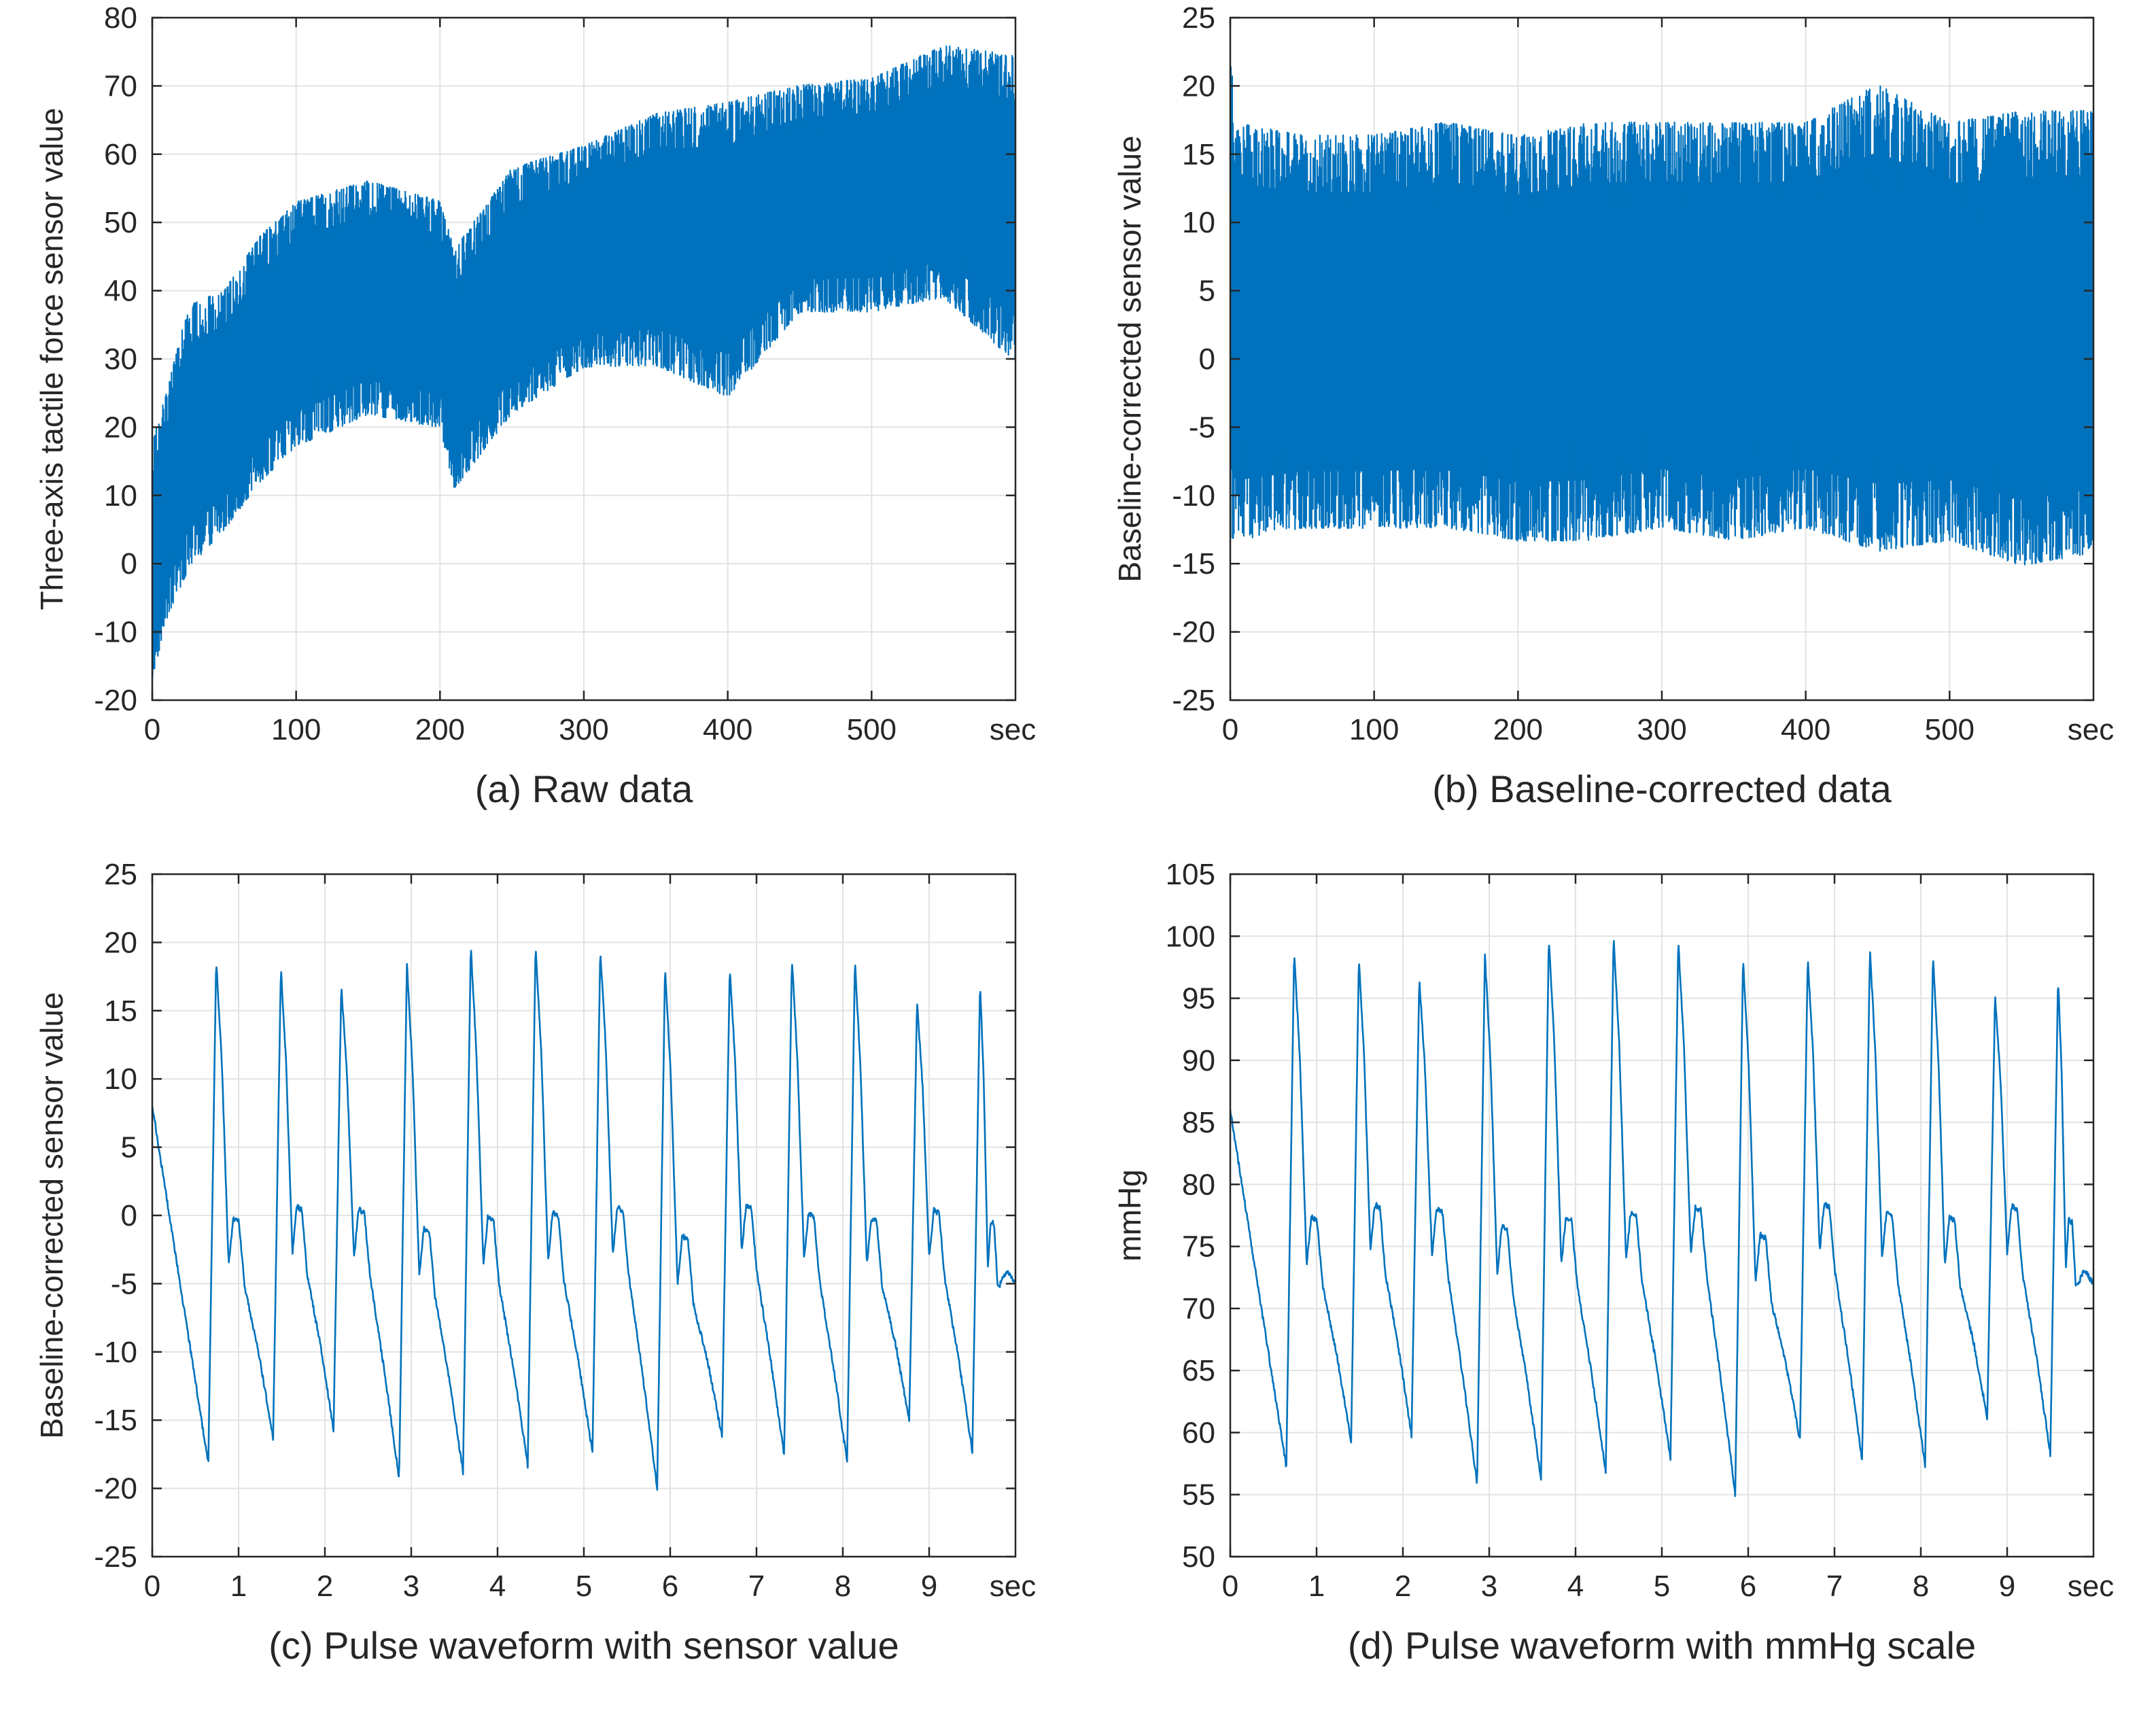  Describe the element at coordinates (1198, 86) in the screenshot. I see `panel-b-y-tick-label: 20` at that location.